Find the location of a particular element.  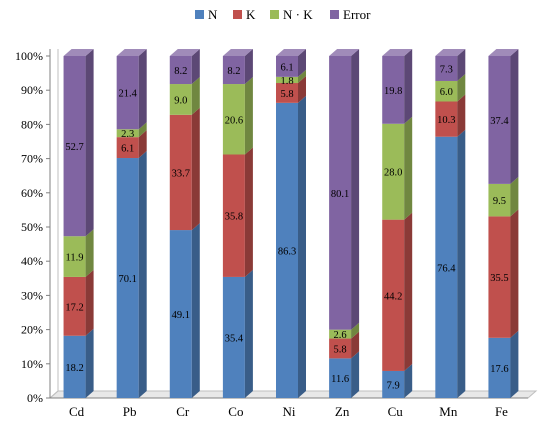

data-label: 35.5 is located at coordinates (499, 278).